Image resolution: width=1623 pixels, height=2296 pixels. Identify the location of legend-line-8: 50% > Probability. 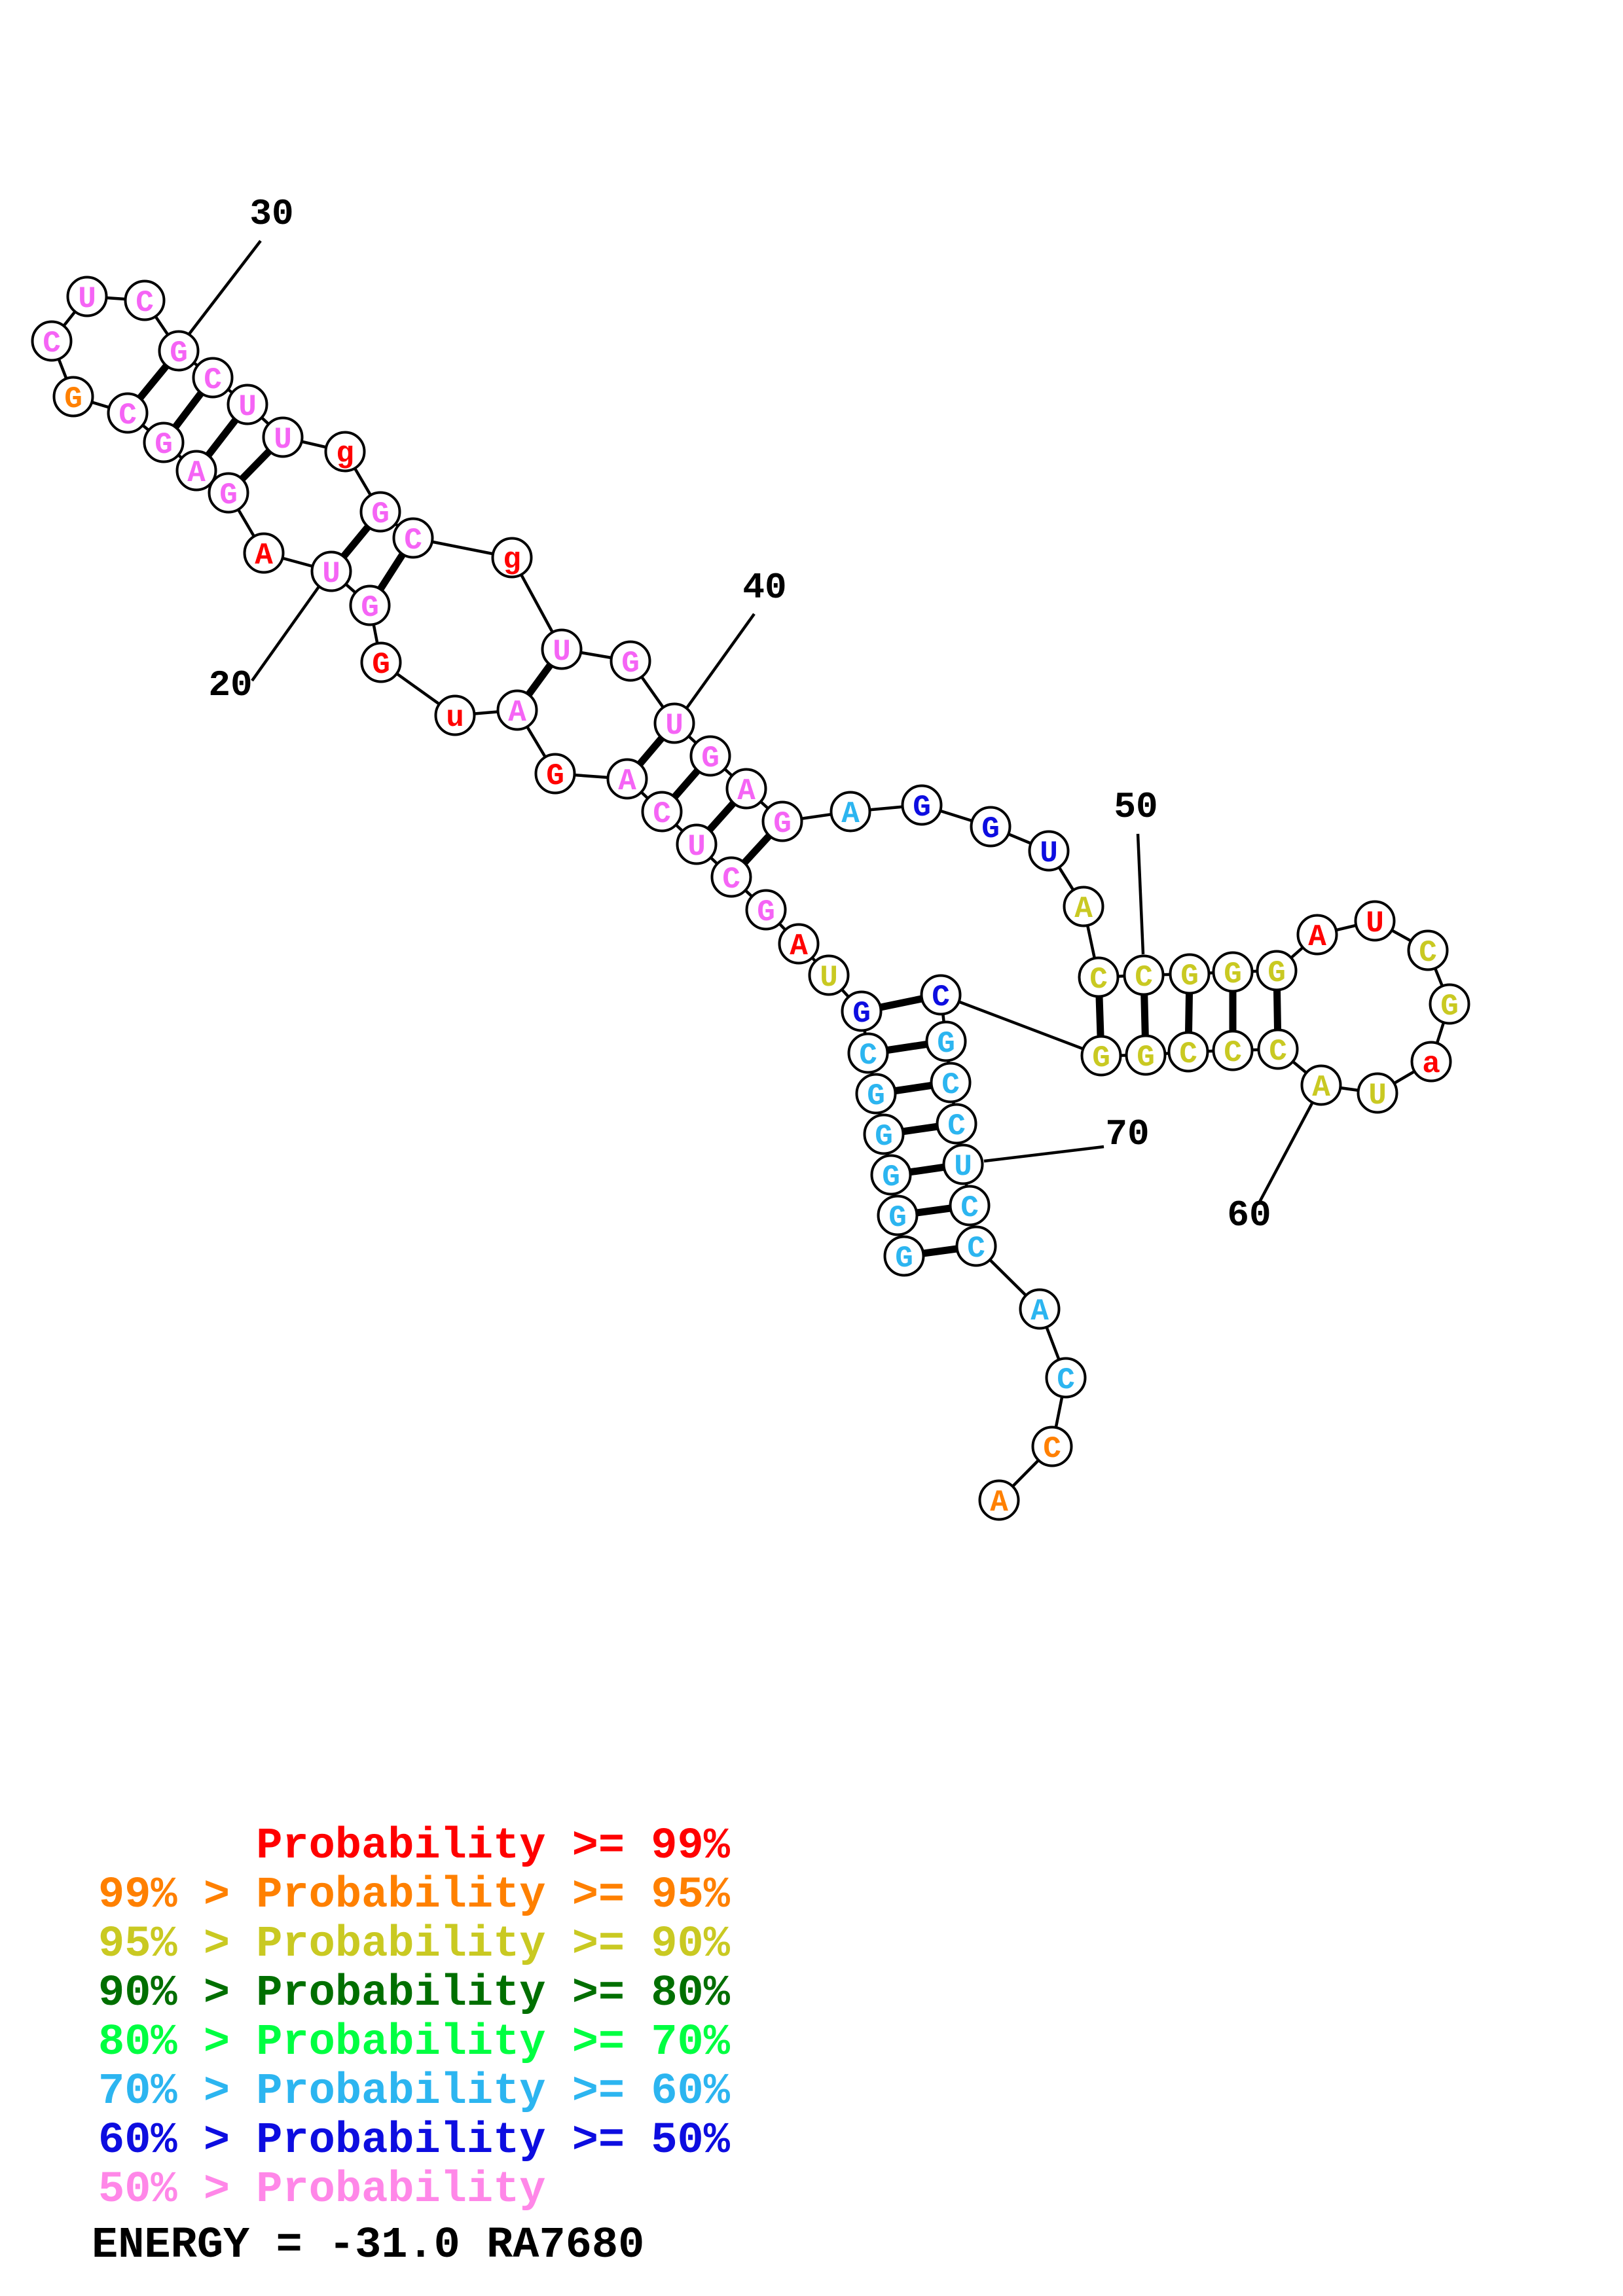
(322, 2190).